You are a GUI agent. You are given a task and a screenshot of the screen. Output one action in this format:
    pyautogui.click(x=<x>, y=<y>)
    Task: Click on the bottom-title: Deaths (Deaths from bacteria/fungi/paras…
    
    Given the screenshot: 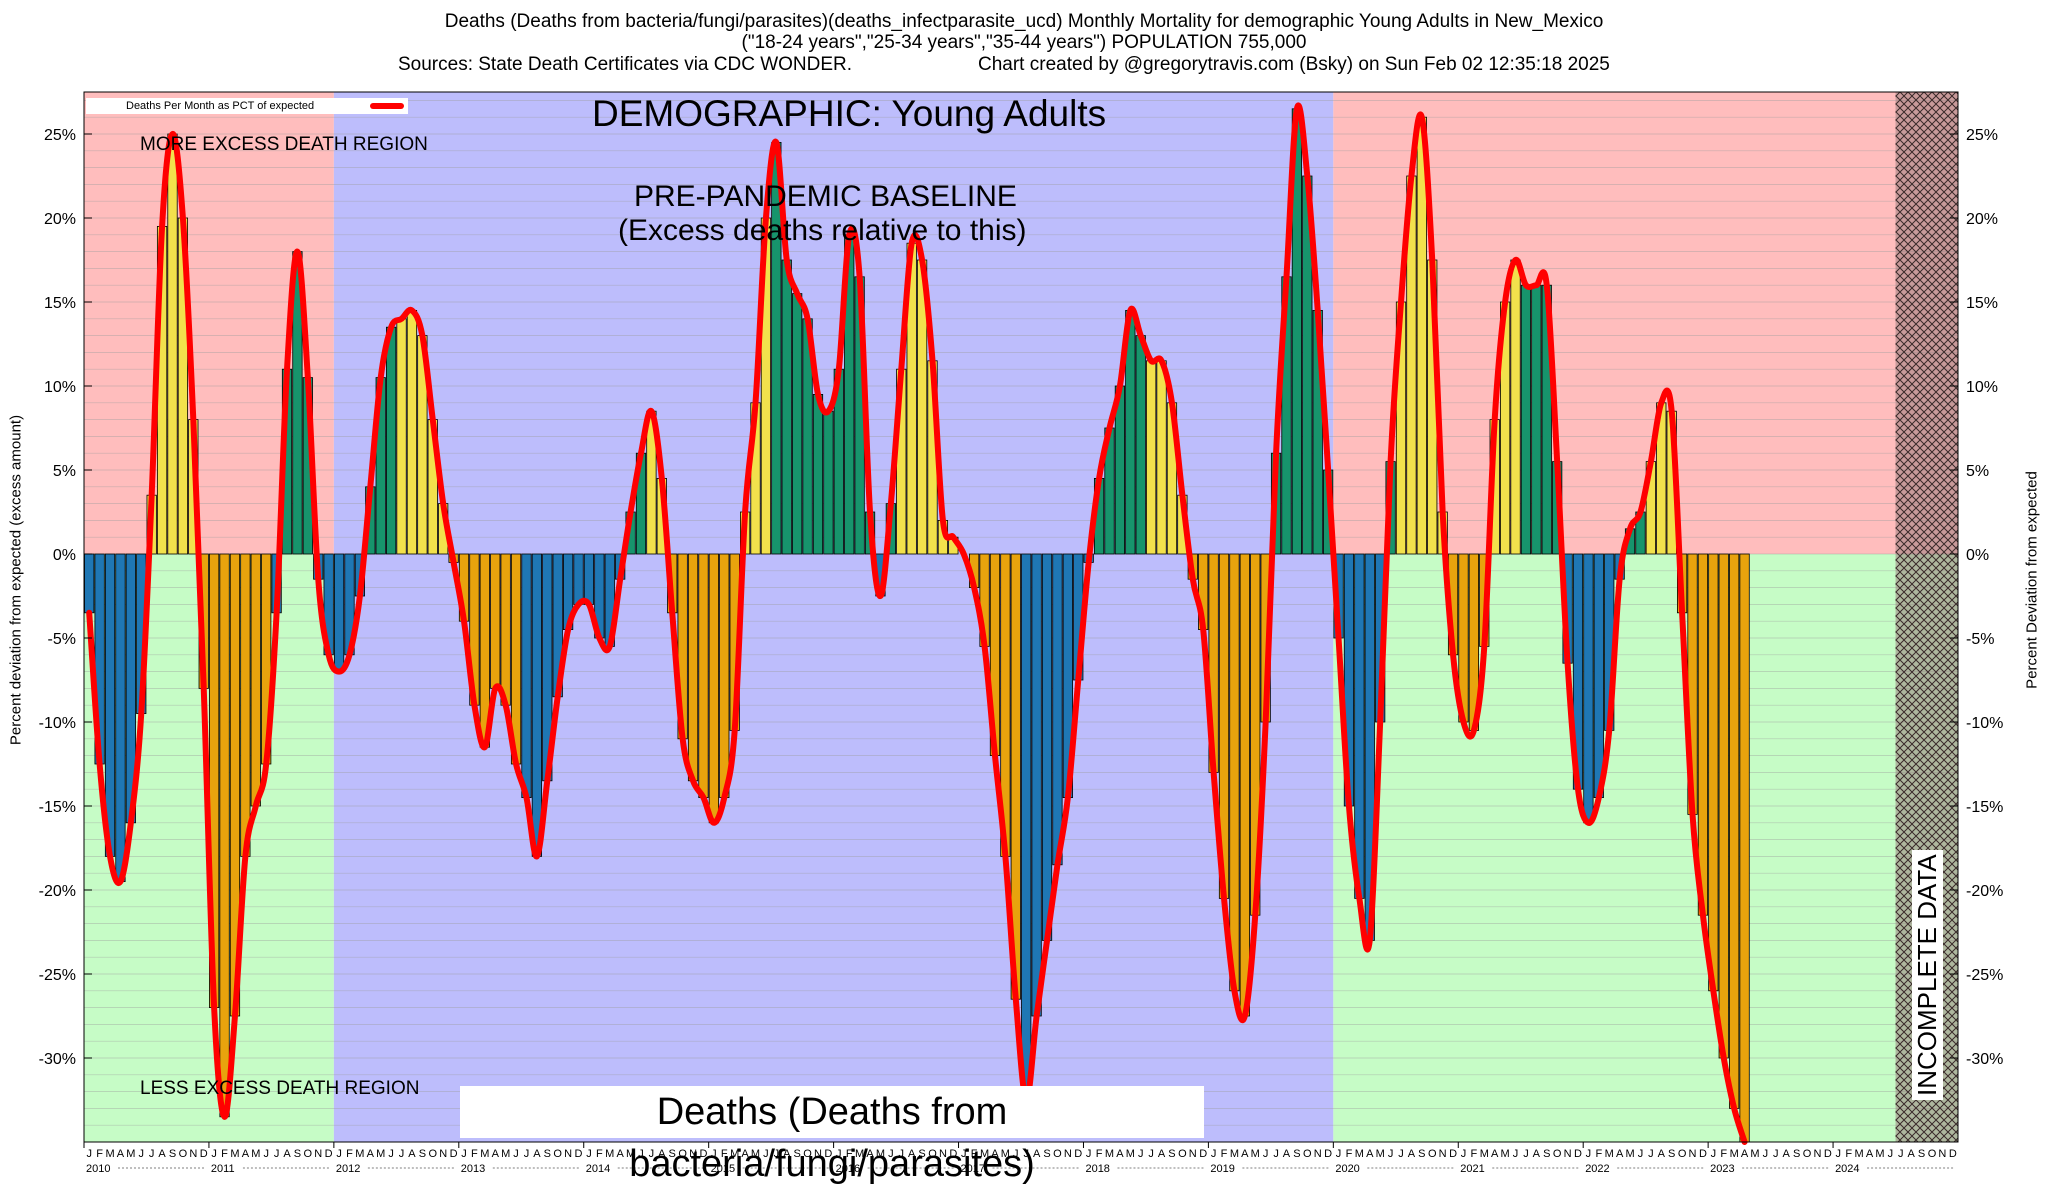 What is the action you would take?
    pyautogui.click(x=832, y=1135)
    